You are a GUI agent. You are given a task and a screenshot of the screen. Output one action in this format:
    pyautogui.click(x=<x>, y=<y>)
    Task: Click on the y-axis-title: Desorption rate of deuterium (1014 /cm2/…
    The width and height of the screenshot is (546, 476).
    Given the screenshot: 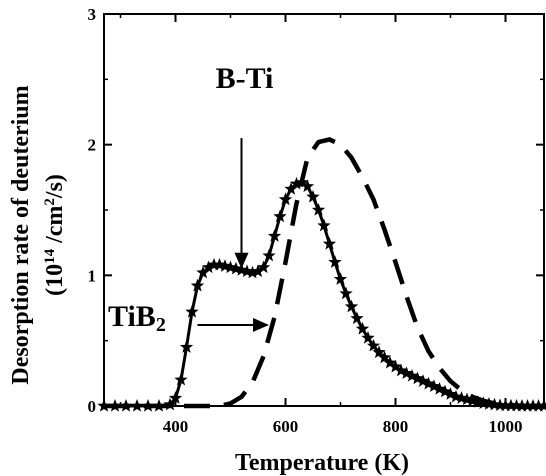 What is the action you would take?
    pyautogui.click(x=38, y=234)
    